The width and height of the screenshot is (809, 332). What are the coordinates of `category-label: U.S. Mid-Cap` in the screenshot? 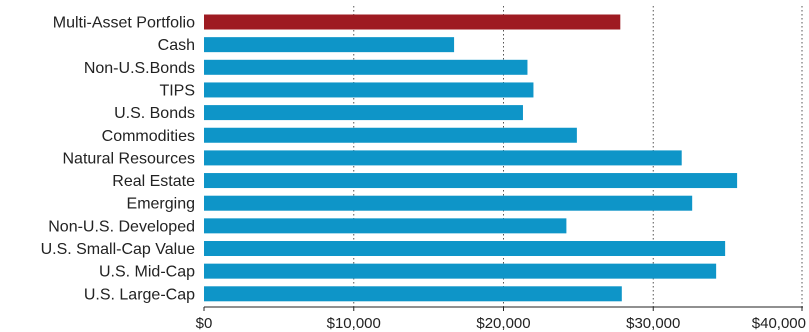 It's located at (147, 272).